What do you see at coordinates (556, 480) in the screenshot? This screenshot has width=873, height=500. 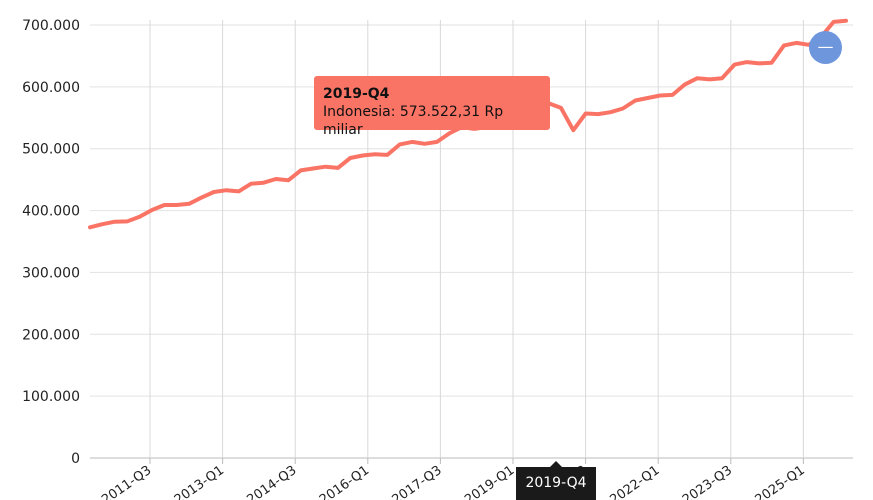 I see `x-cursor-label: 2019-Q4` at bounding box center [556, 480].